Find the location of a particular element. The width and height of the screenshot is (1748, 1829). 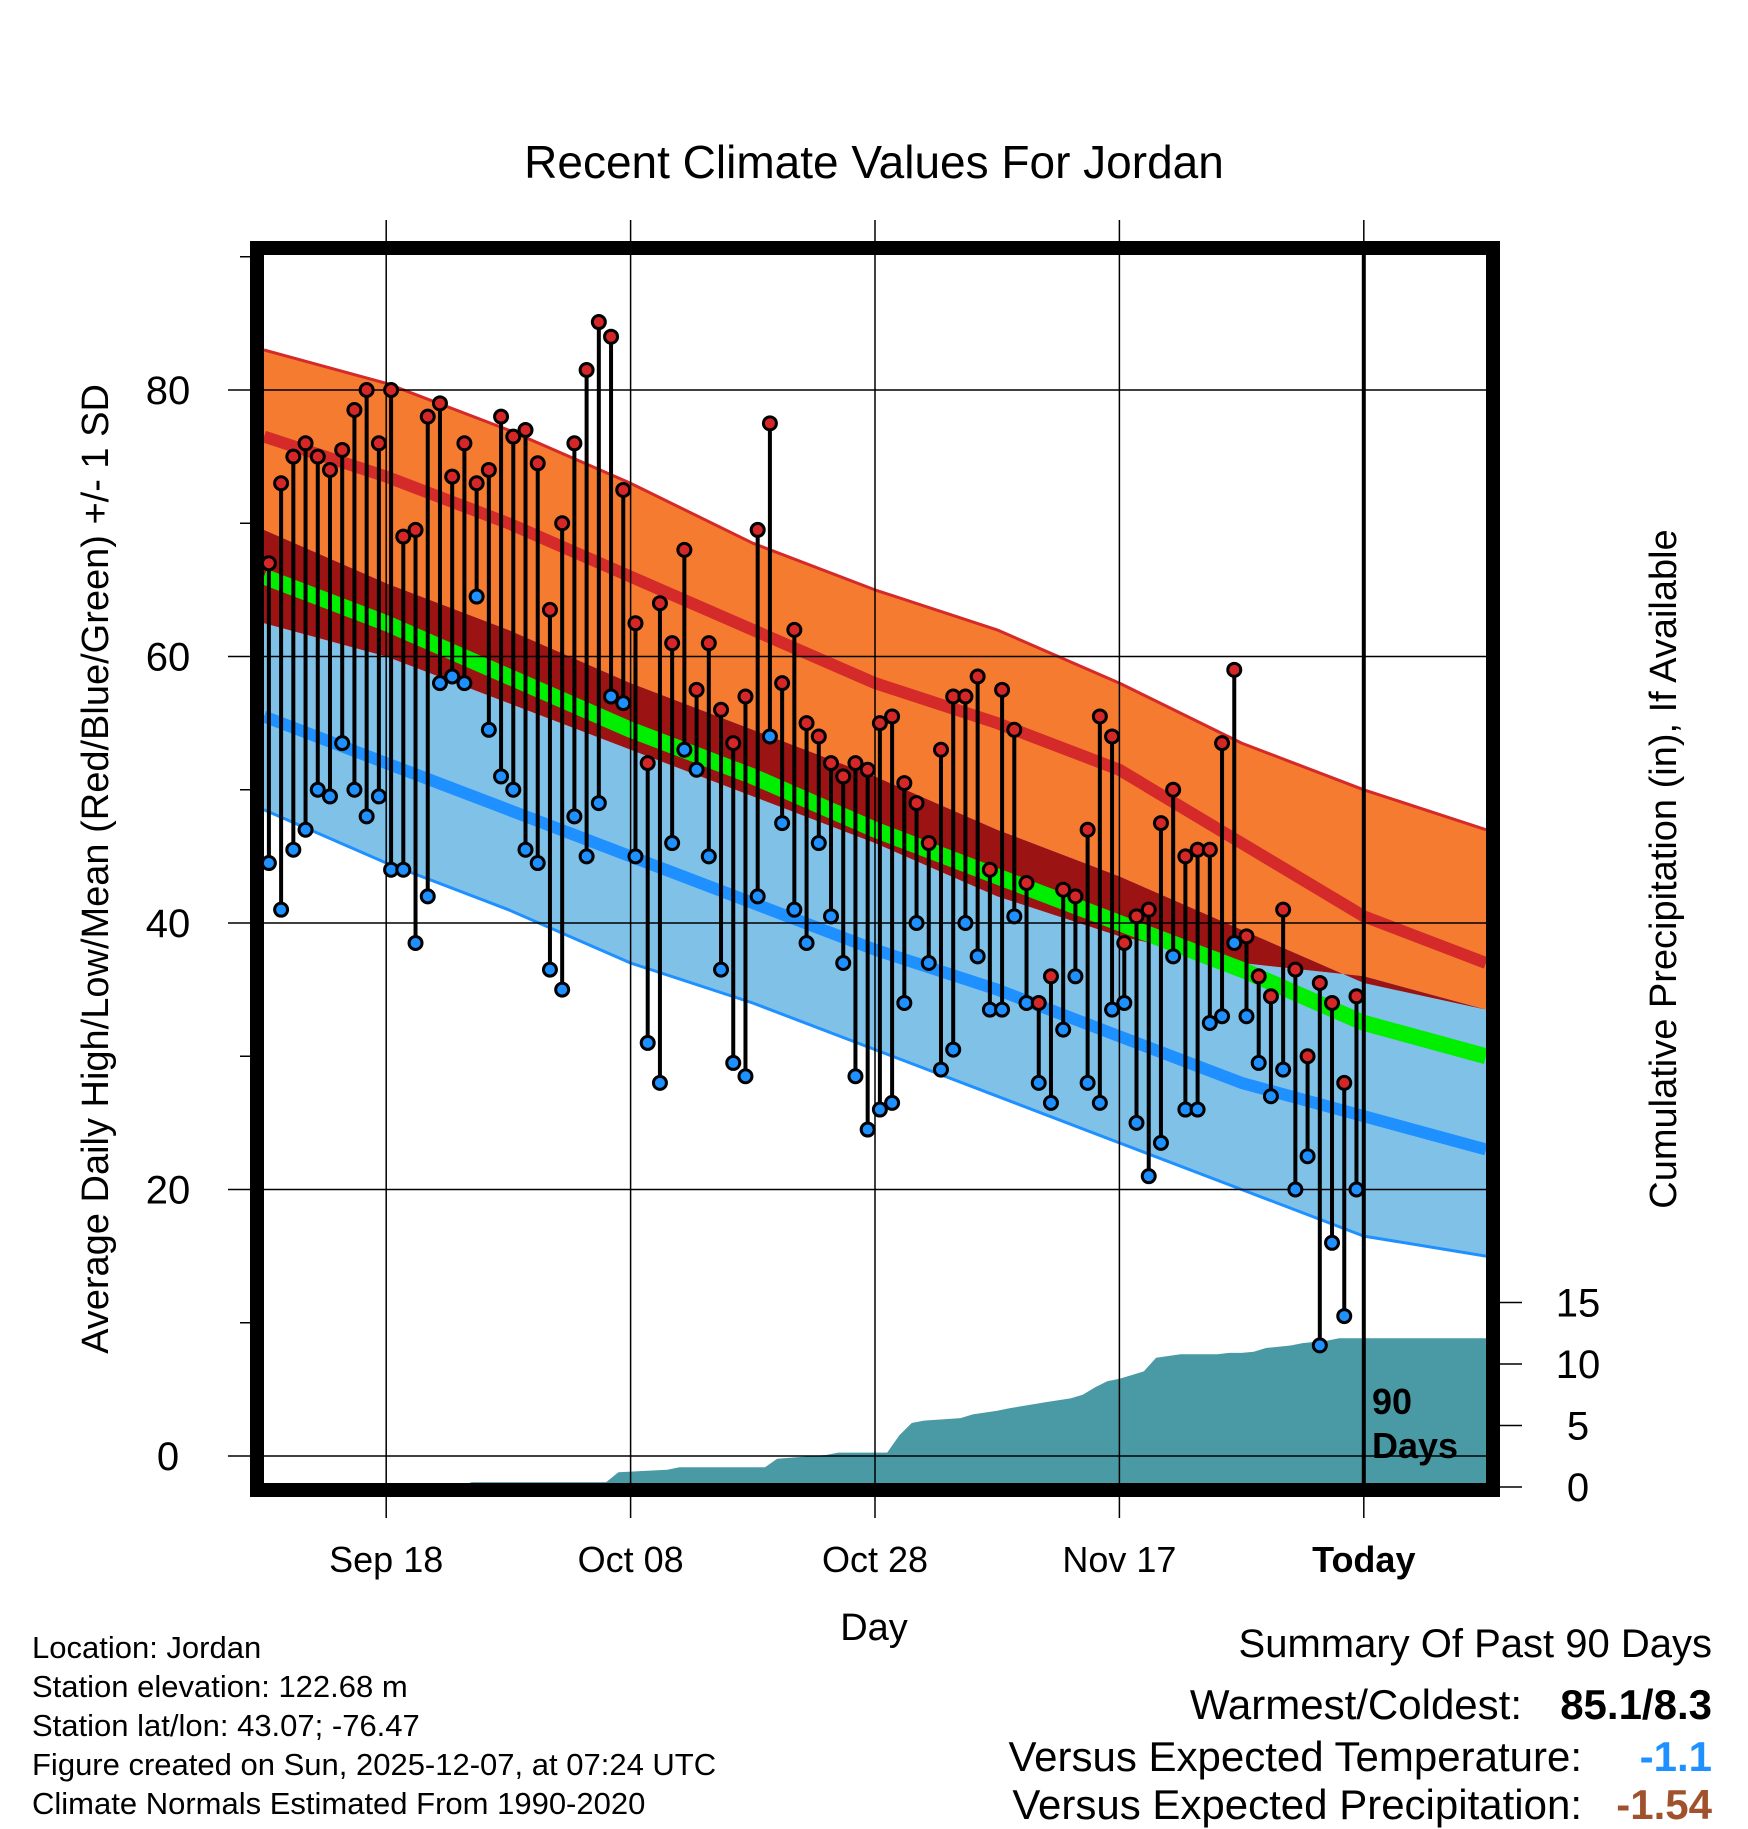

y2-tick-label: 0 is located at coordinates (1578, 1488).